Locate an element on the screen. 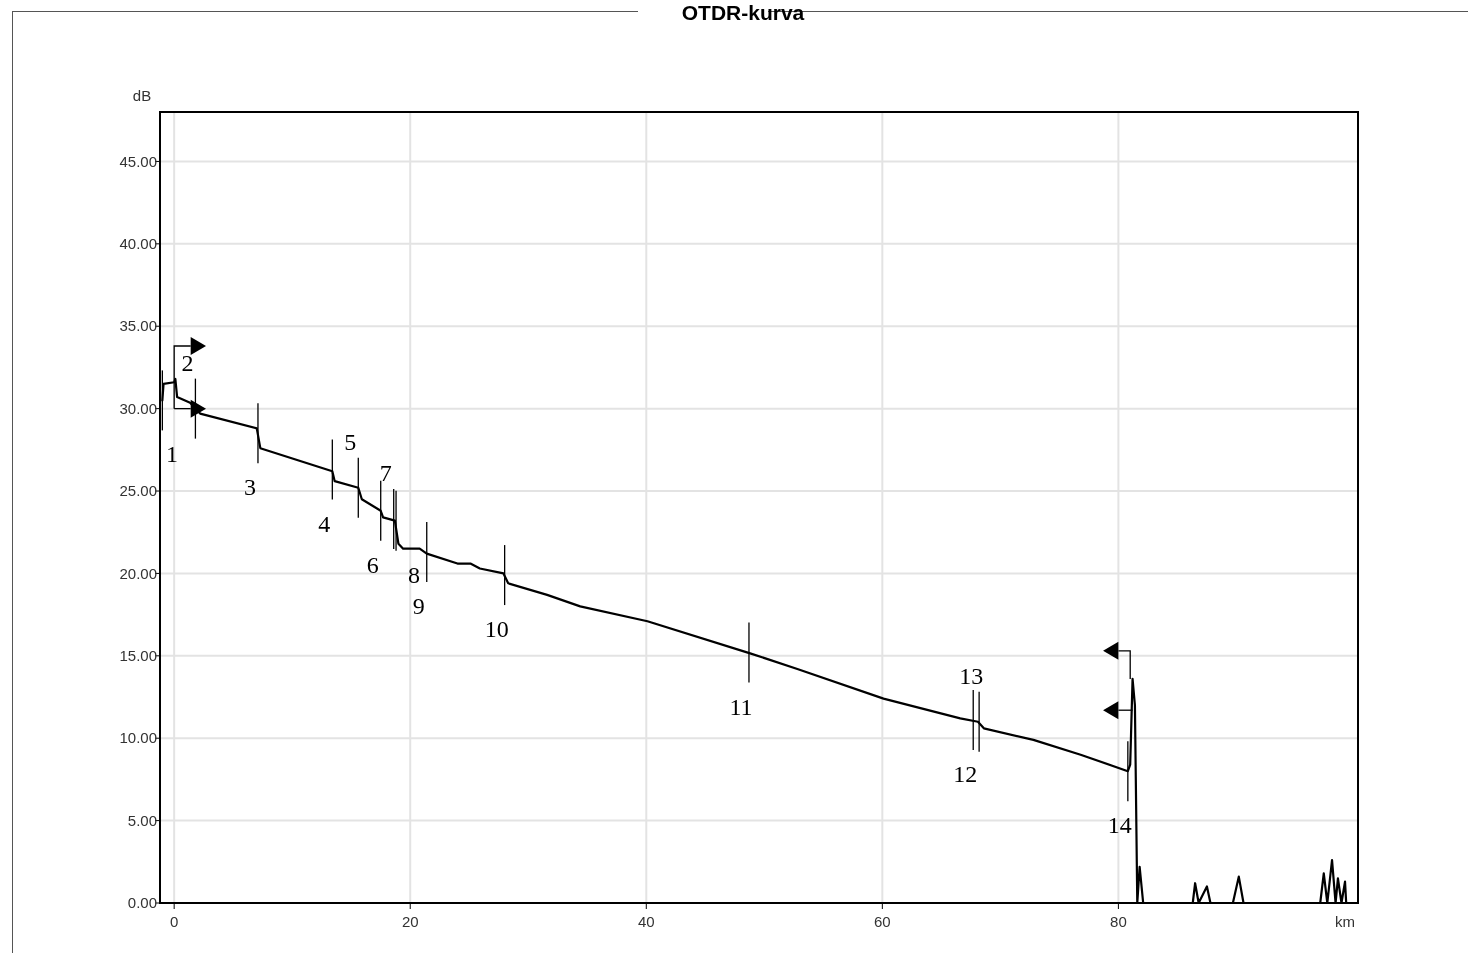 Image resolution: width=1468 pixels, height=953 pixels. annotation: 3 is located at coordinates (249, 487).